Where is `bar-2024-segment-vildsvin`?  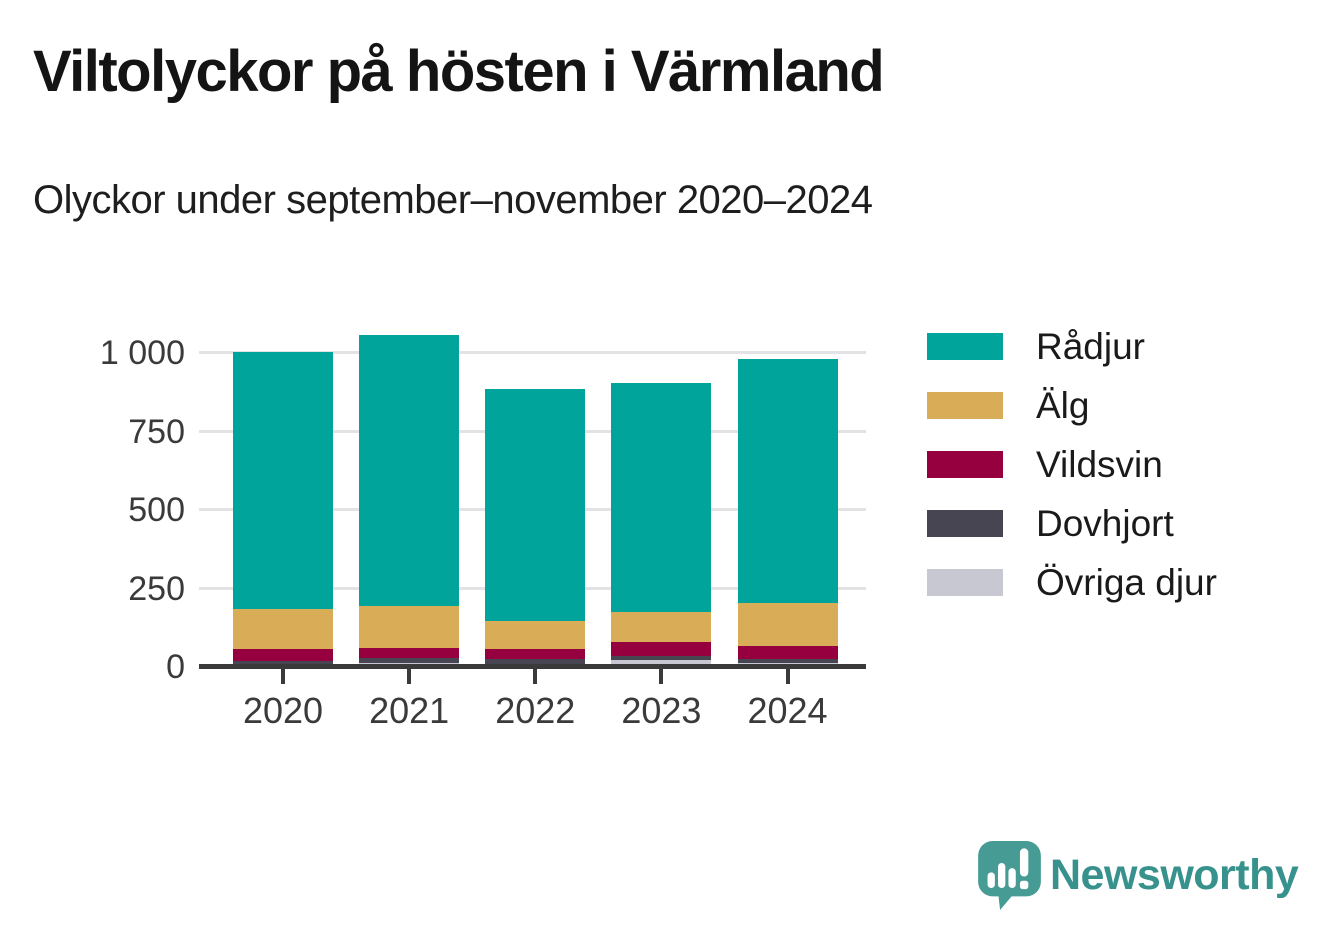
bar-2024-segment-vildsvin is located at coordinates (787, 652).